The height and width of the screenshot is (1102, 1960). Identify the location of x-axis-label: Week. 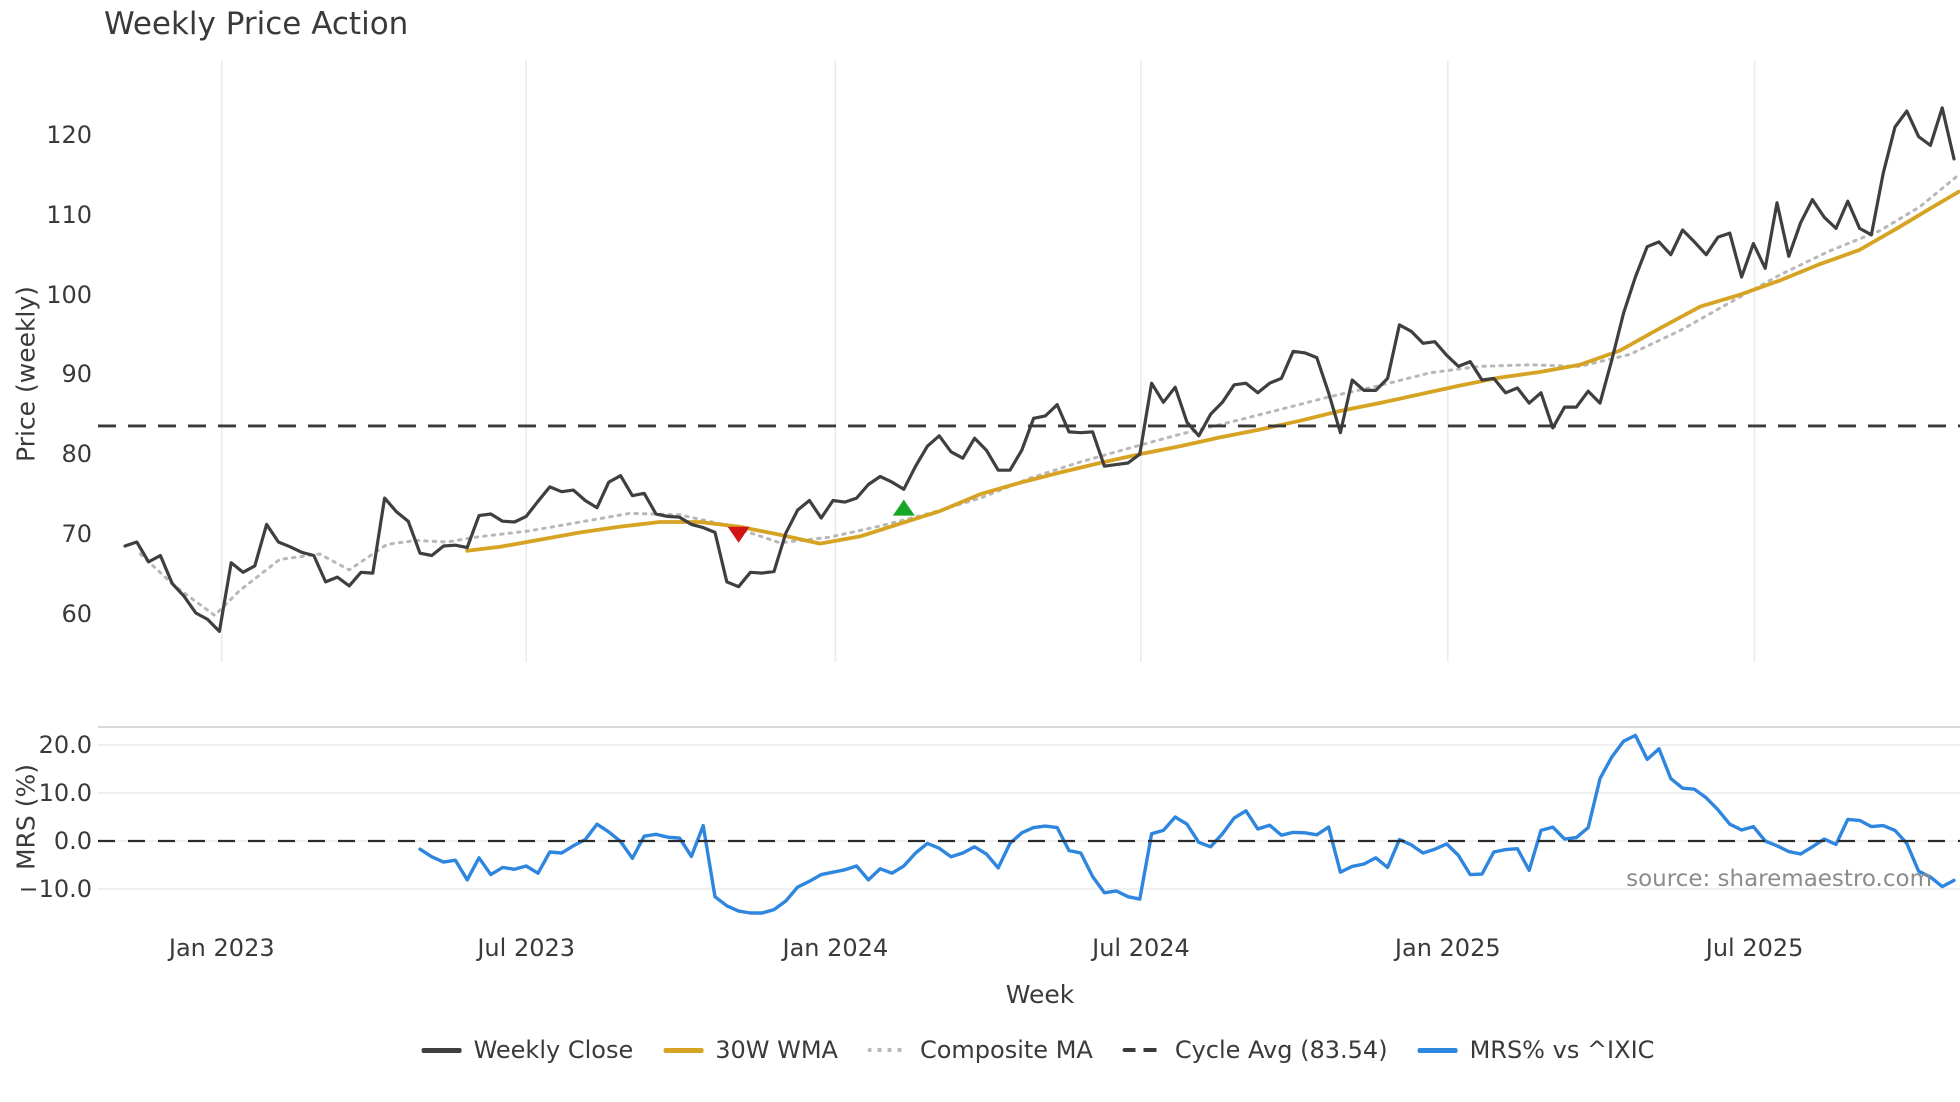
(1040, 994).